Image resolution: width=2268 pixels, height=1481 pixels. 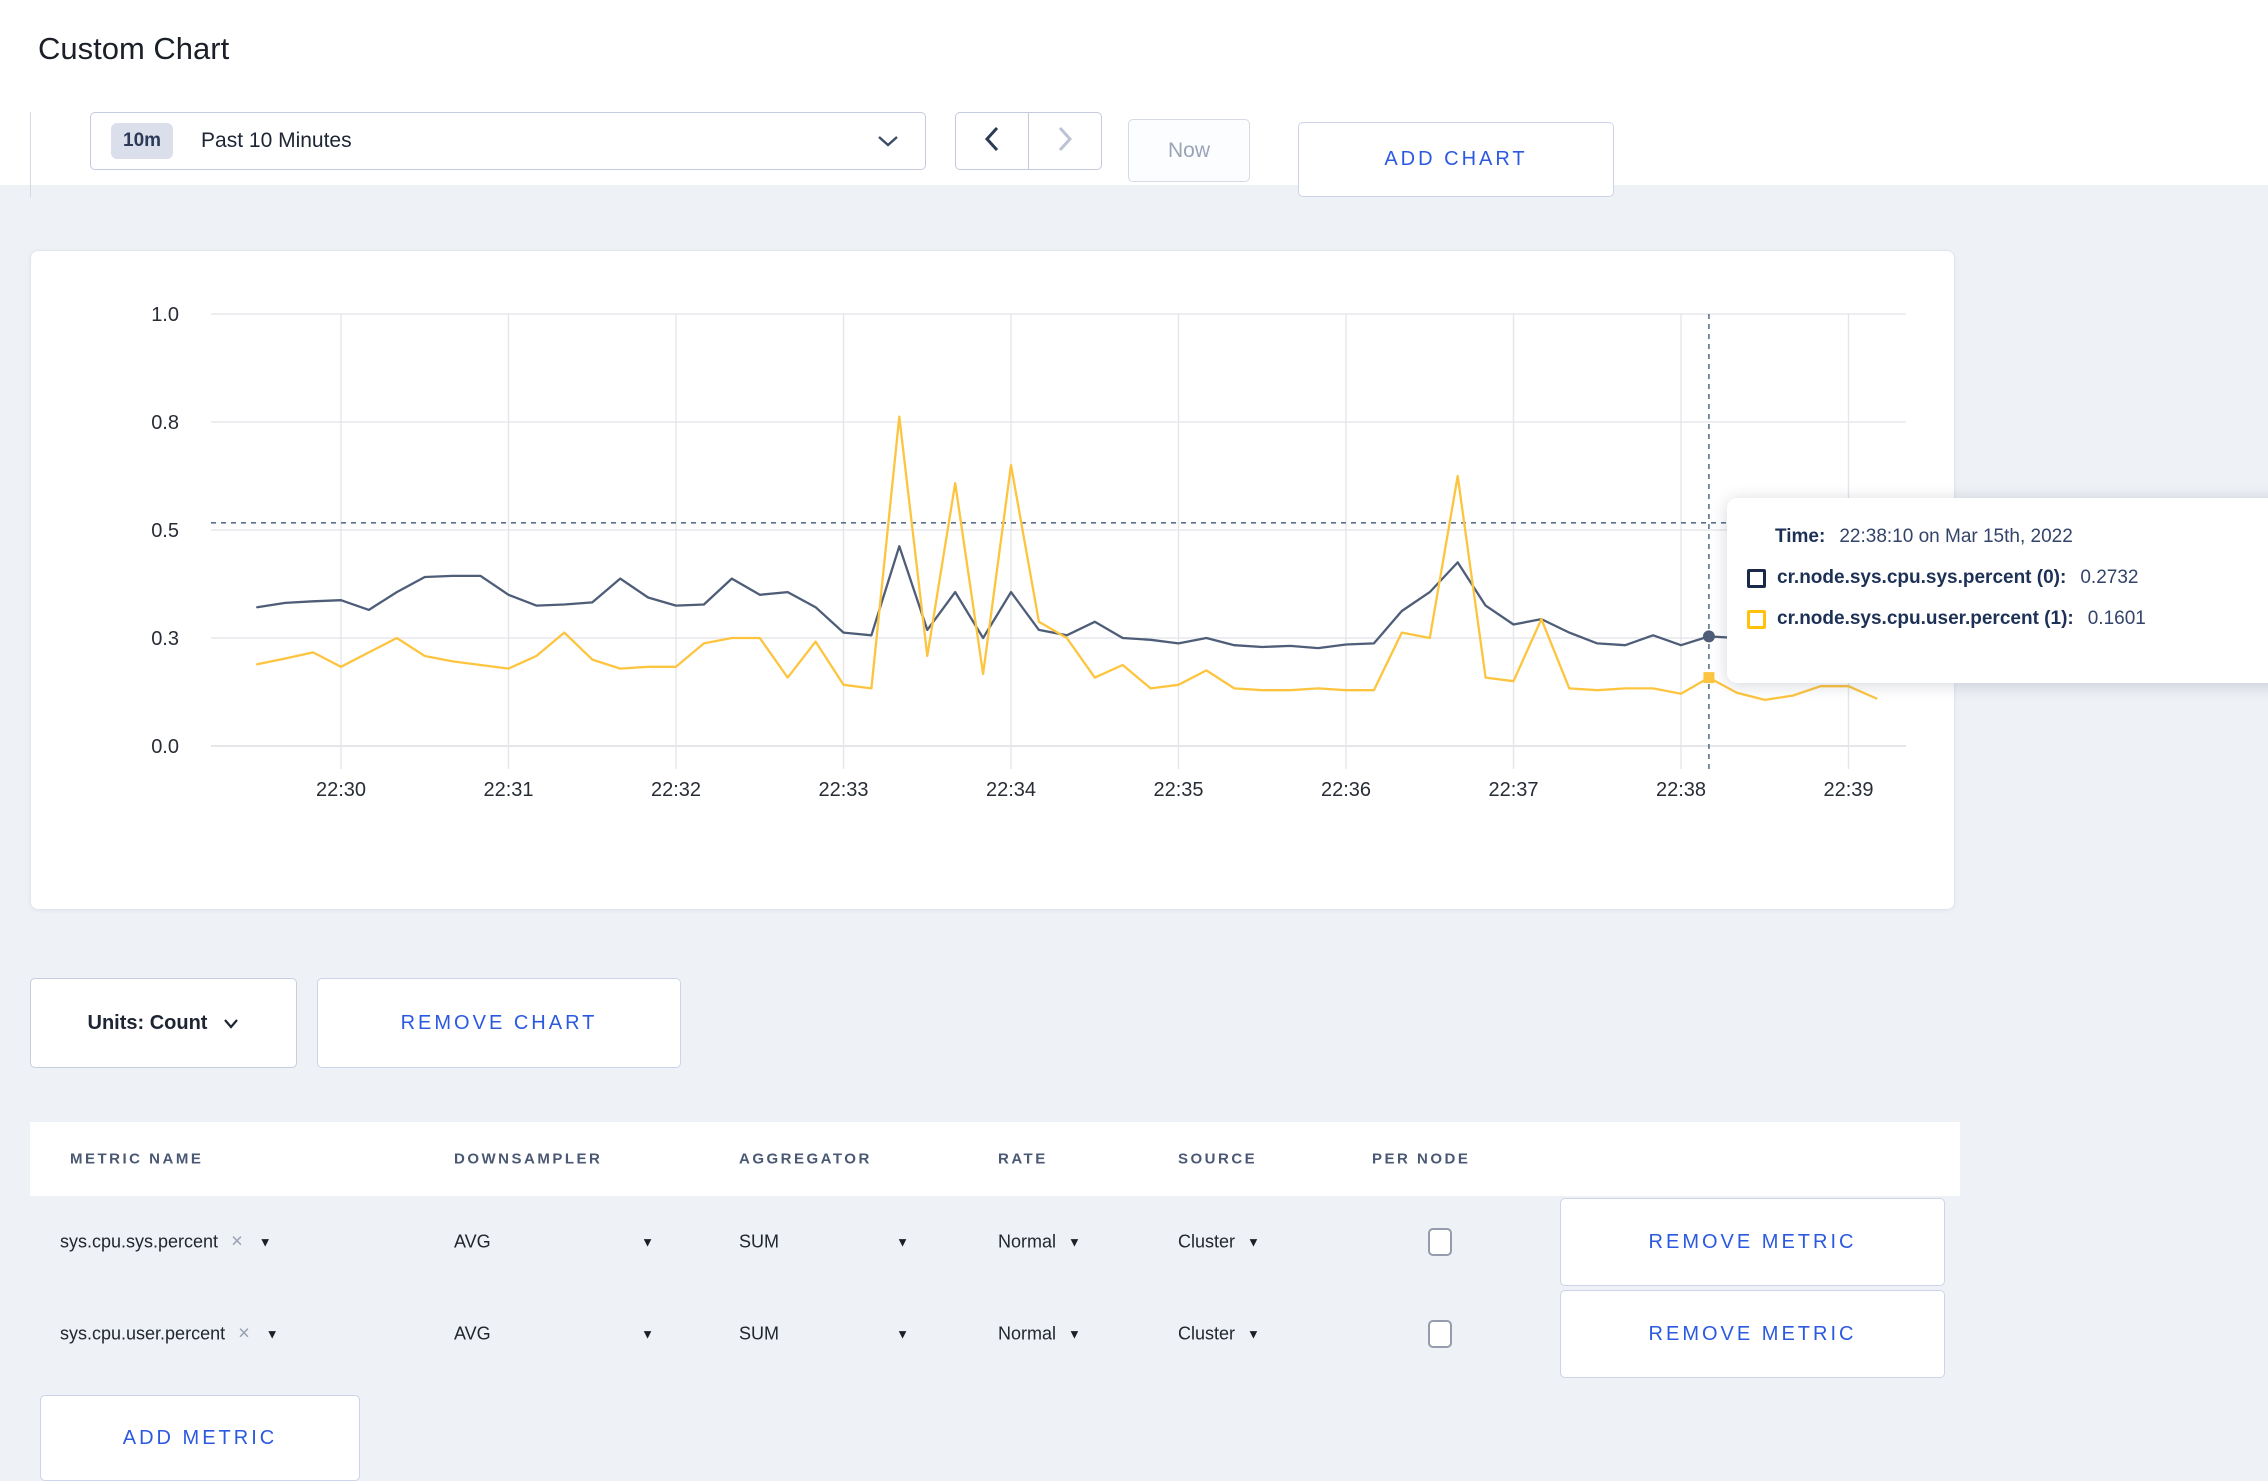 What do you see at coordinates (1421, 1159) in the screenshot?
I see `col-header-per-node: PER NODE` at bounding box center [1421, 1159].